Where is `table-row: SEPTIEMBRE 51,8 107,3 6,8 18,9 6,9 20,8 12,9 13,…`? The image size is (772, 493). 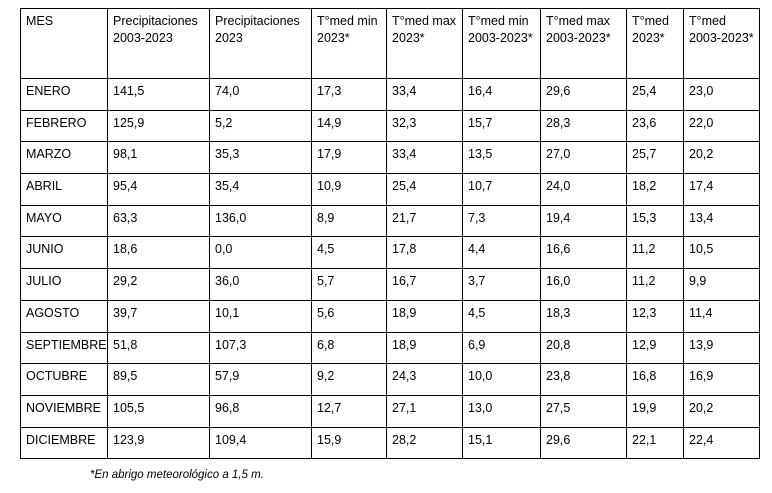 table-row: SEPTIEMBRE 51,8 107,3 6,8 18,9 6,9 20,8 12,9 13,… is located at coordinates (390, 348).